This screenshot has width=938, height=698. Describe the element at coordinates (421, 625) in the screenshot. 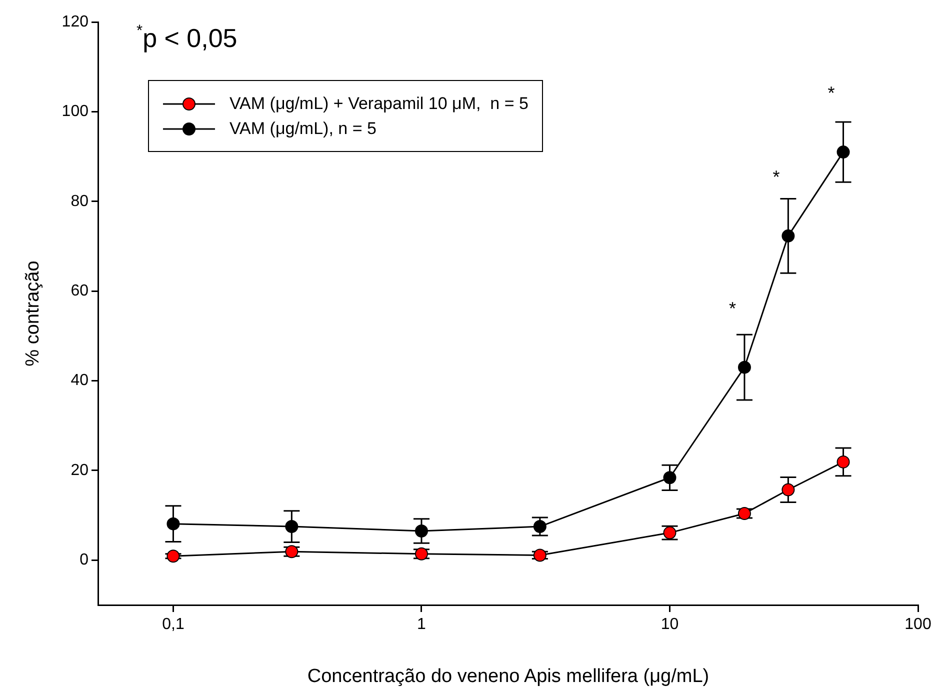

I see `x-tick-label: 1` at that location.